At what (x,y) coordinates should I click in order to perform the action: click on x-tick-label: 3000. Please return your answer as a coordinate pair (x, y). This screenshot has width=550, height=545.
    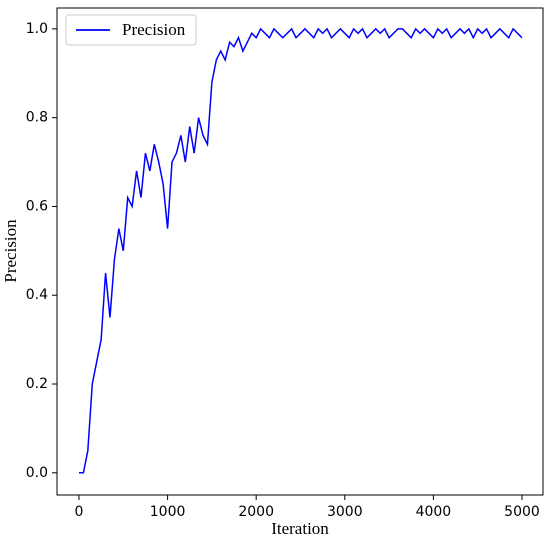
    Looking at the image, I should click on (345, 512).